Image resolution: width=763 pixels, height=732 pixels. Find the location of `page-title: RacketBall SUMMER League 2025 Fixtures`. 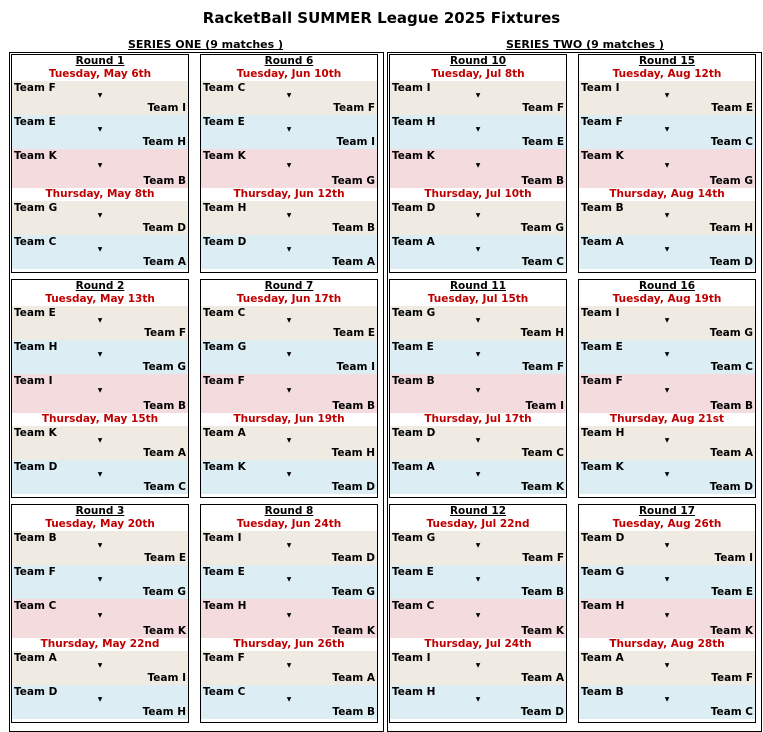

page-title: RacketBall SUMMER League 2025 Fixtures is located at coordinates (381, 18).